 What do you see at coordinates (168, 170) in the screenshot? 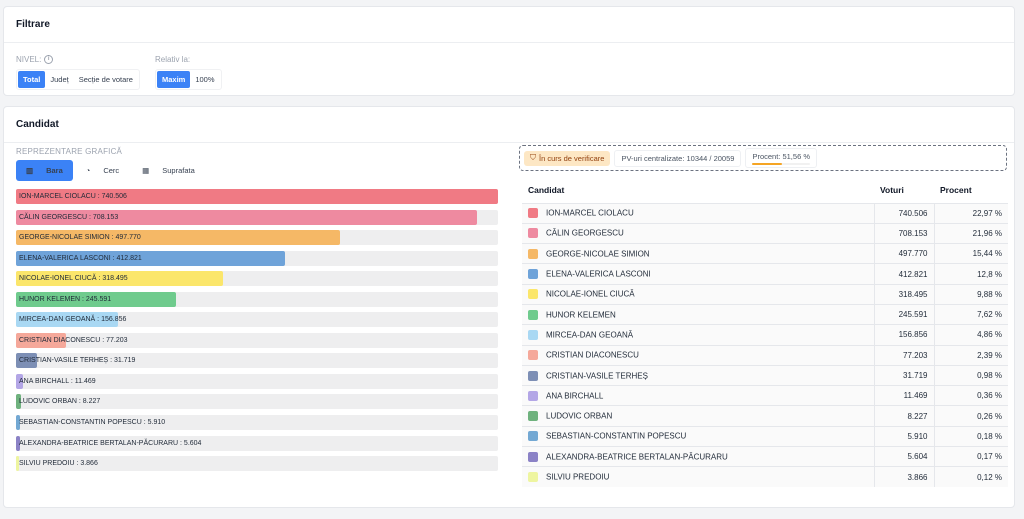
I see `chart-tab-2: ▦ Suprafata` at bounding box center [168, 170].